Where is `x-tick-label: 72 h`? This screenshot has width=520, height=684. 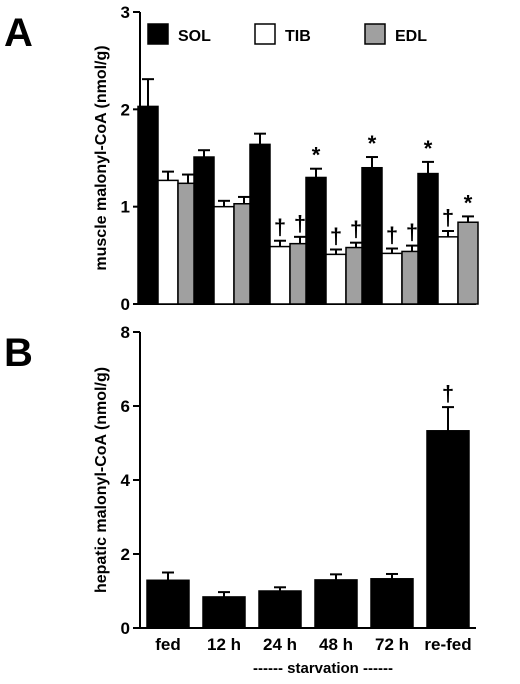
x-tick-label: 72 h is located at coordinates (392, 644).